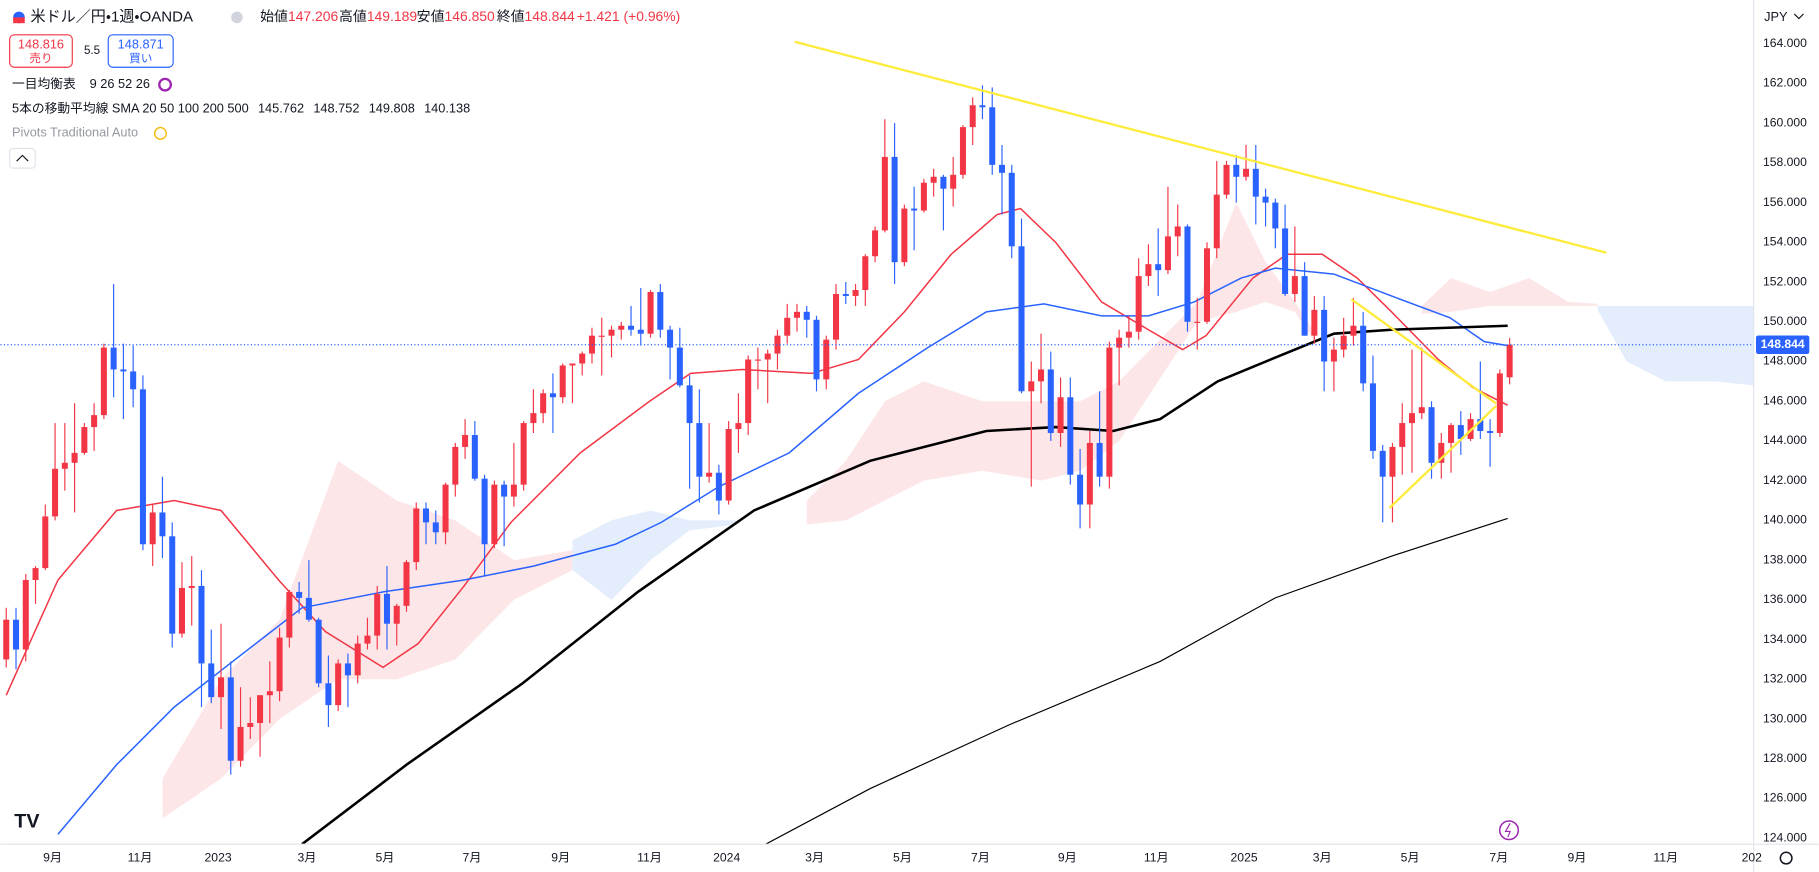 Image resolution: width=1819 pixels, height=872 pixels. I want to click on x-tick-label: 7月, so click(471, 857).